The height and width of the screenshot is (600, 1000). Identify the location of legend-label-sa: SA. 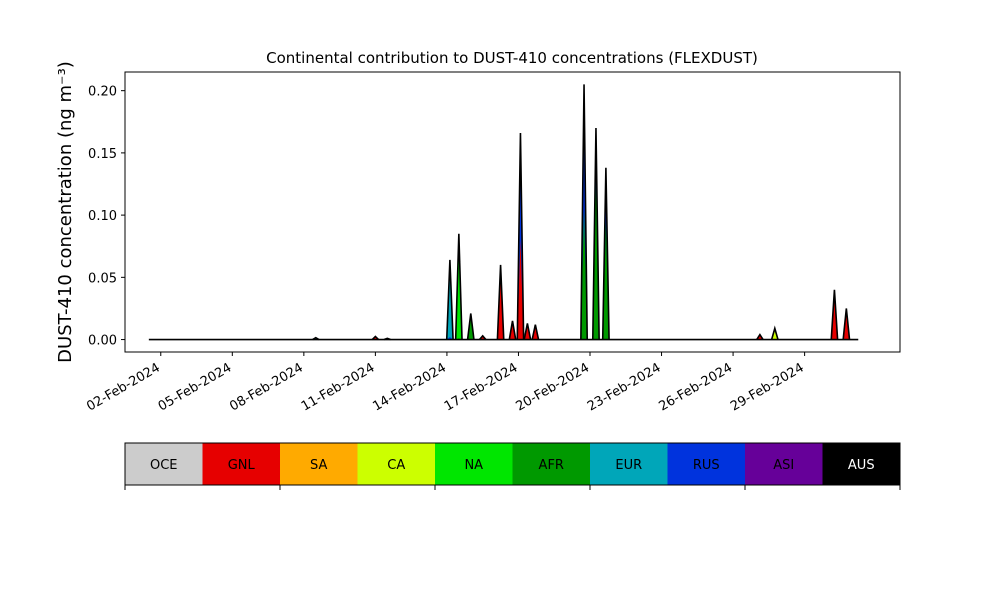
(318, 465).